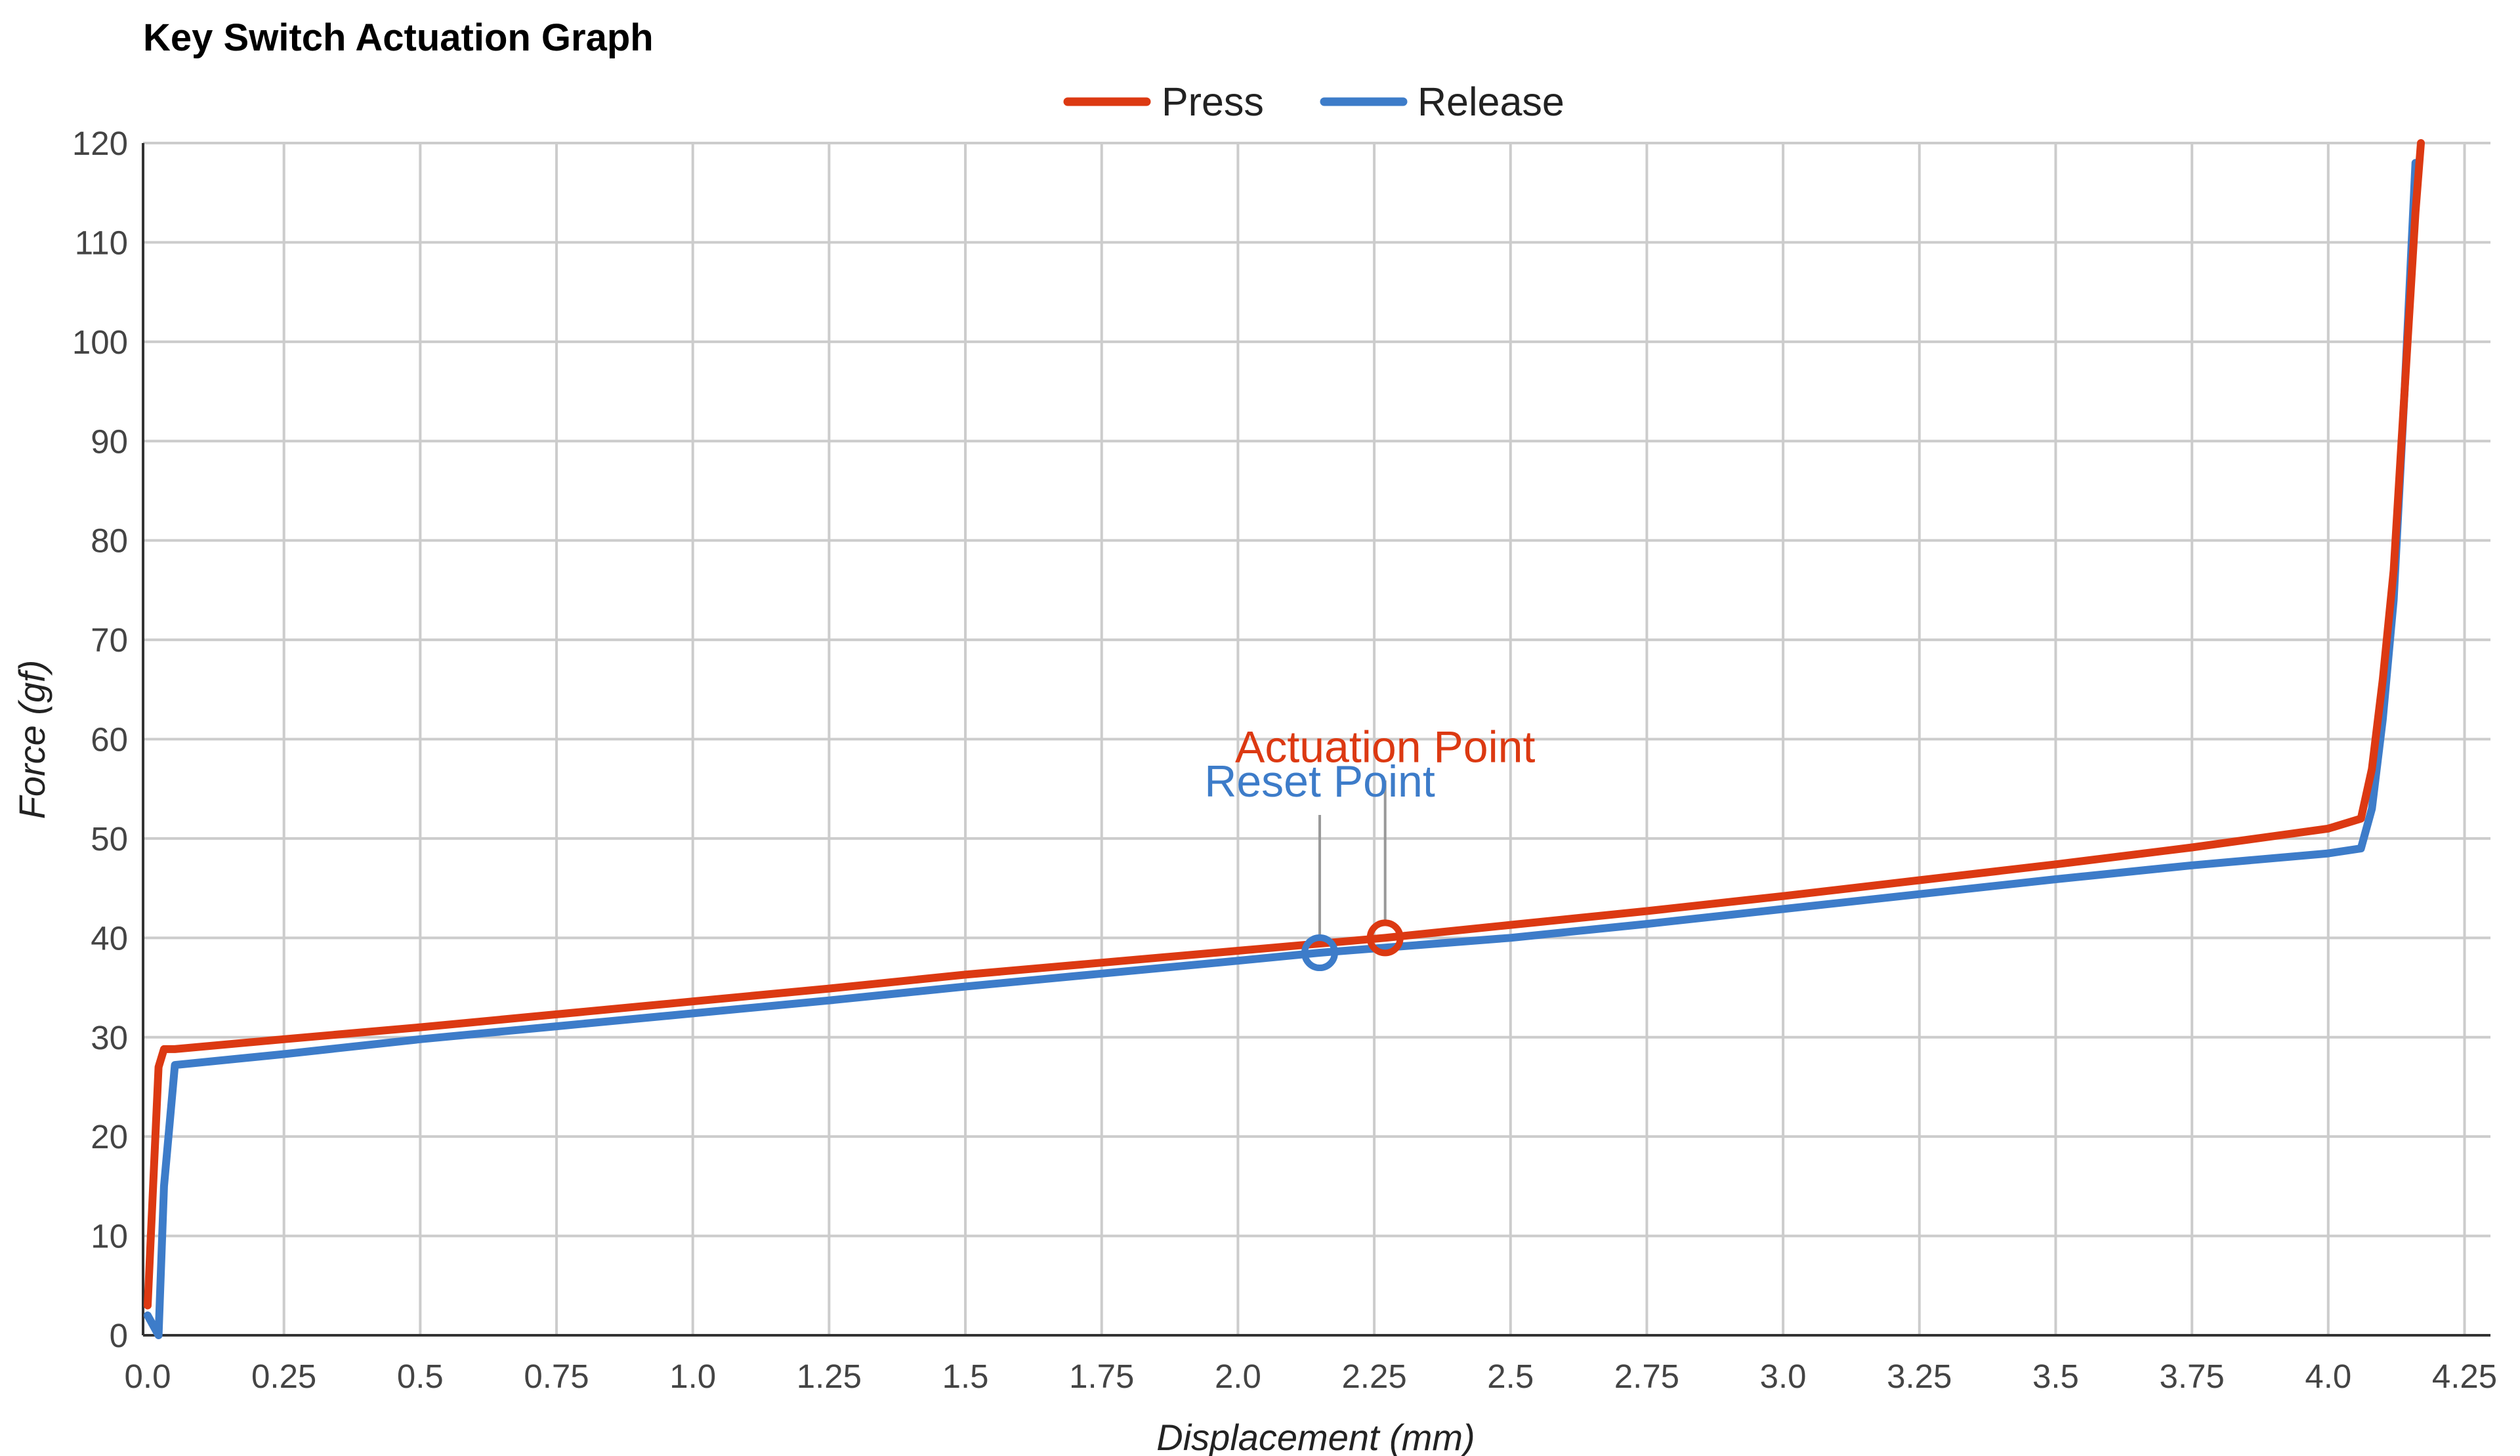 The width and height of the screenshot is (2520, 1456). What do you see at coordinates (100, 342) in the screenshot?
I see `y-tick-label: 100` at bounding box center [100, 342].